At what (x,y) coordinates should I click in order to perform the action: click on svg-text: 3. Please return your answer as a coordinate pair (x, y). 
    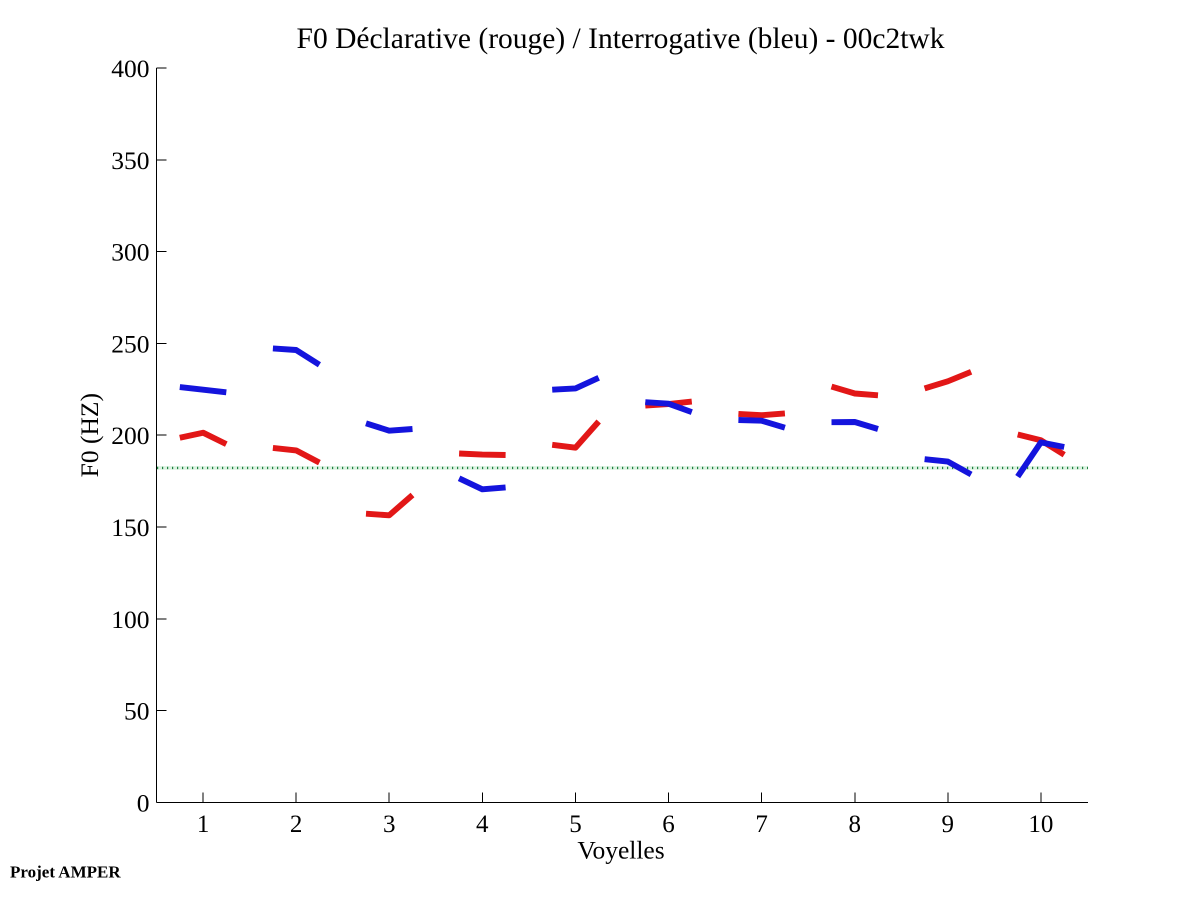
    Looking at the image, I should click on (389, 824).